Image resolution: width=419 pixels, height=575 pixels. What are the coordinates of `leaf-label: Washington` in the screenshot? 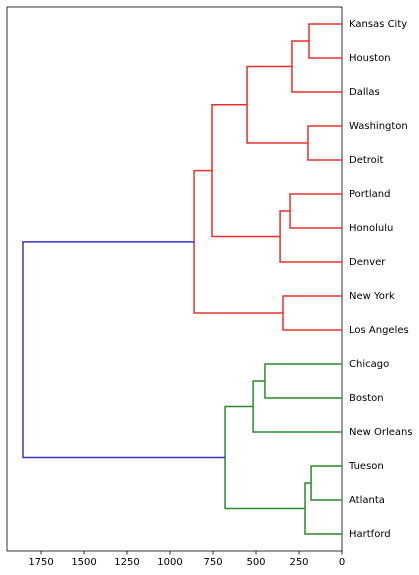 It's located at (378, 126).